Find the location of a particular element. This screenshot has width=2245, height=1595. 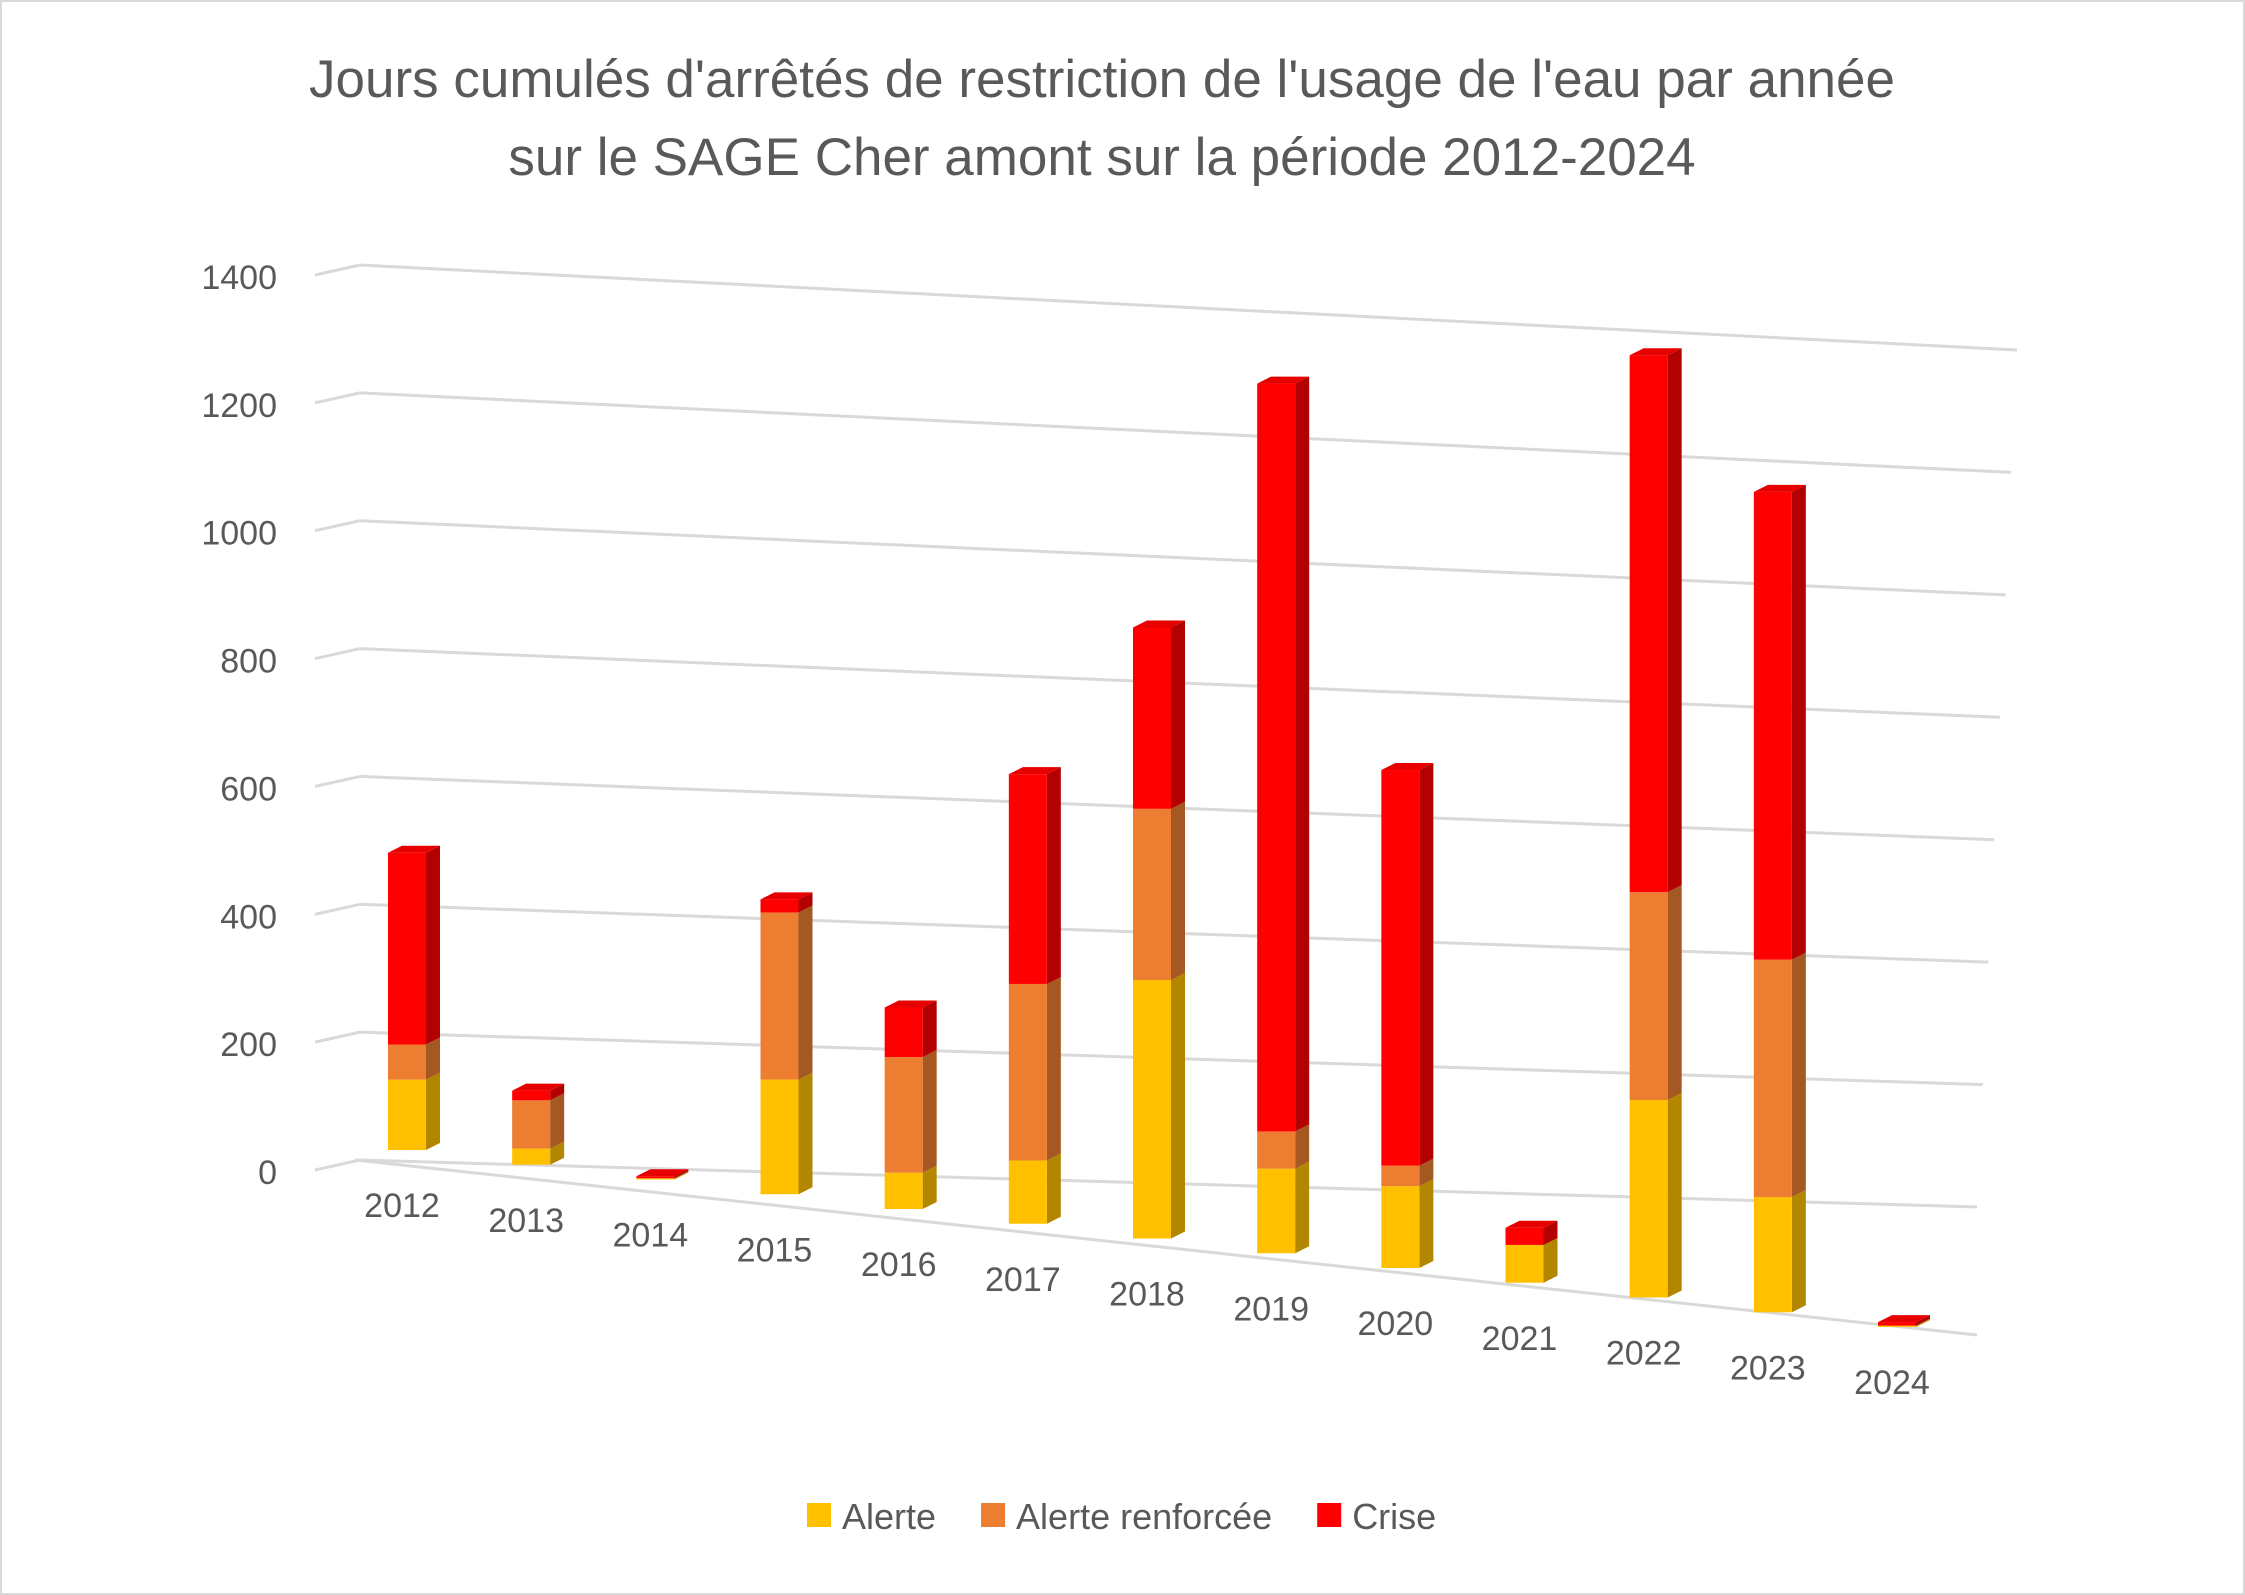

bar-2012-Alerte is located at coordinates (407, 1114).